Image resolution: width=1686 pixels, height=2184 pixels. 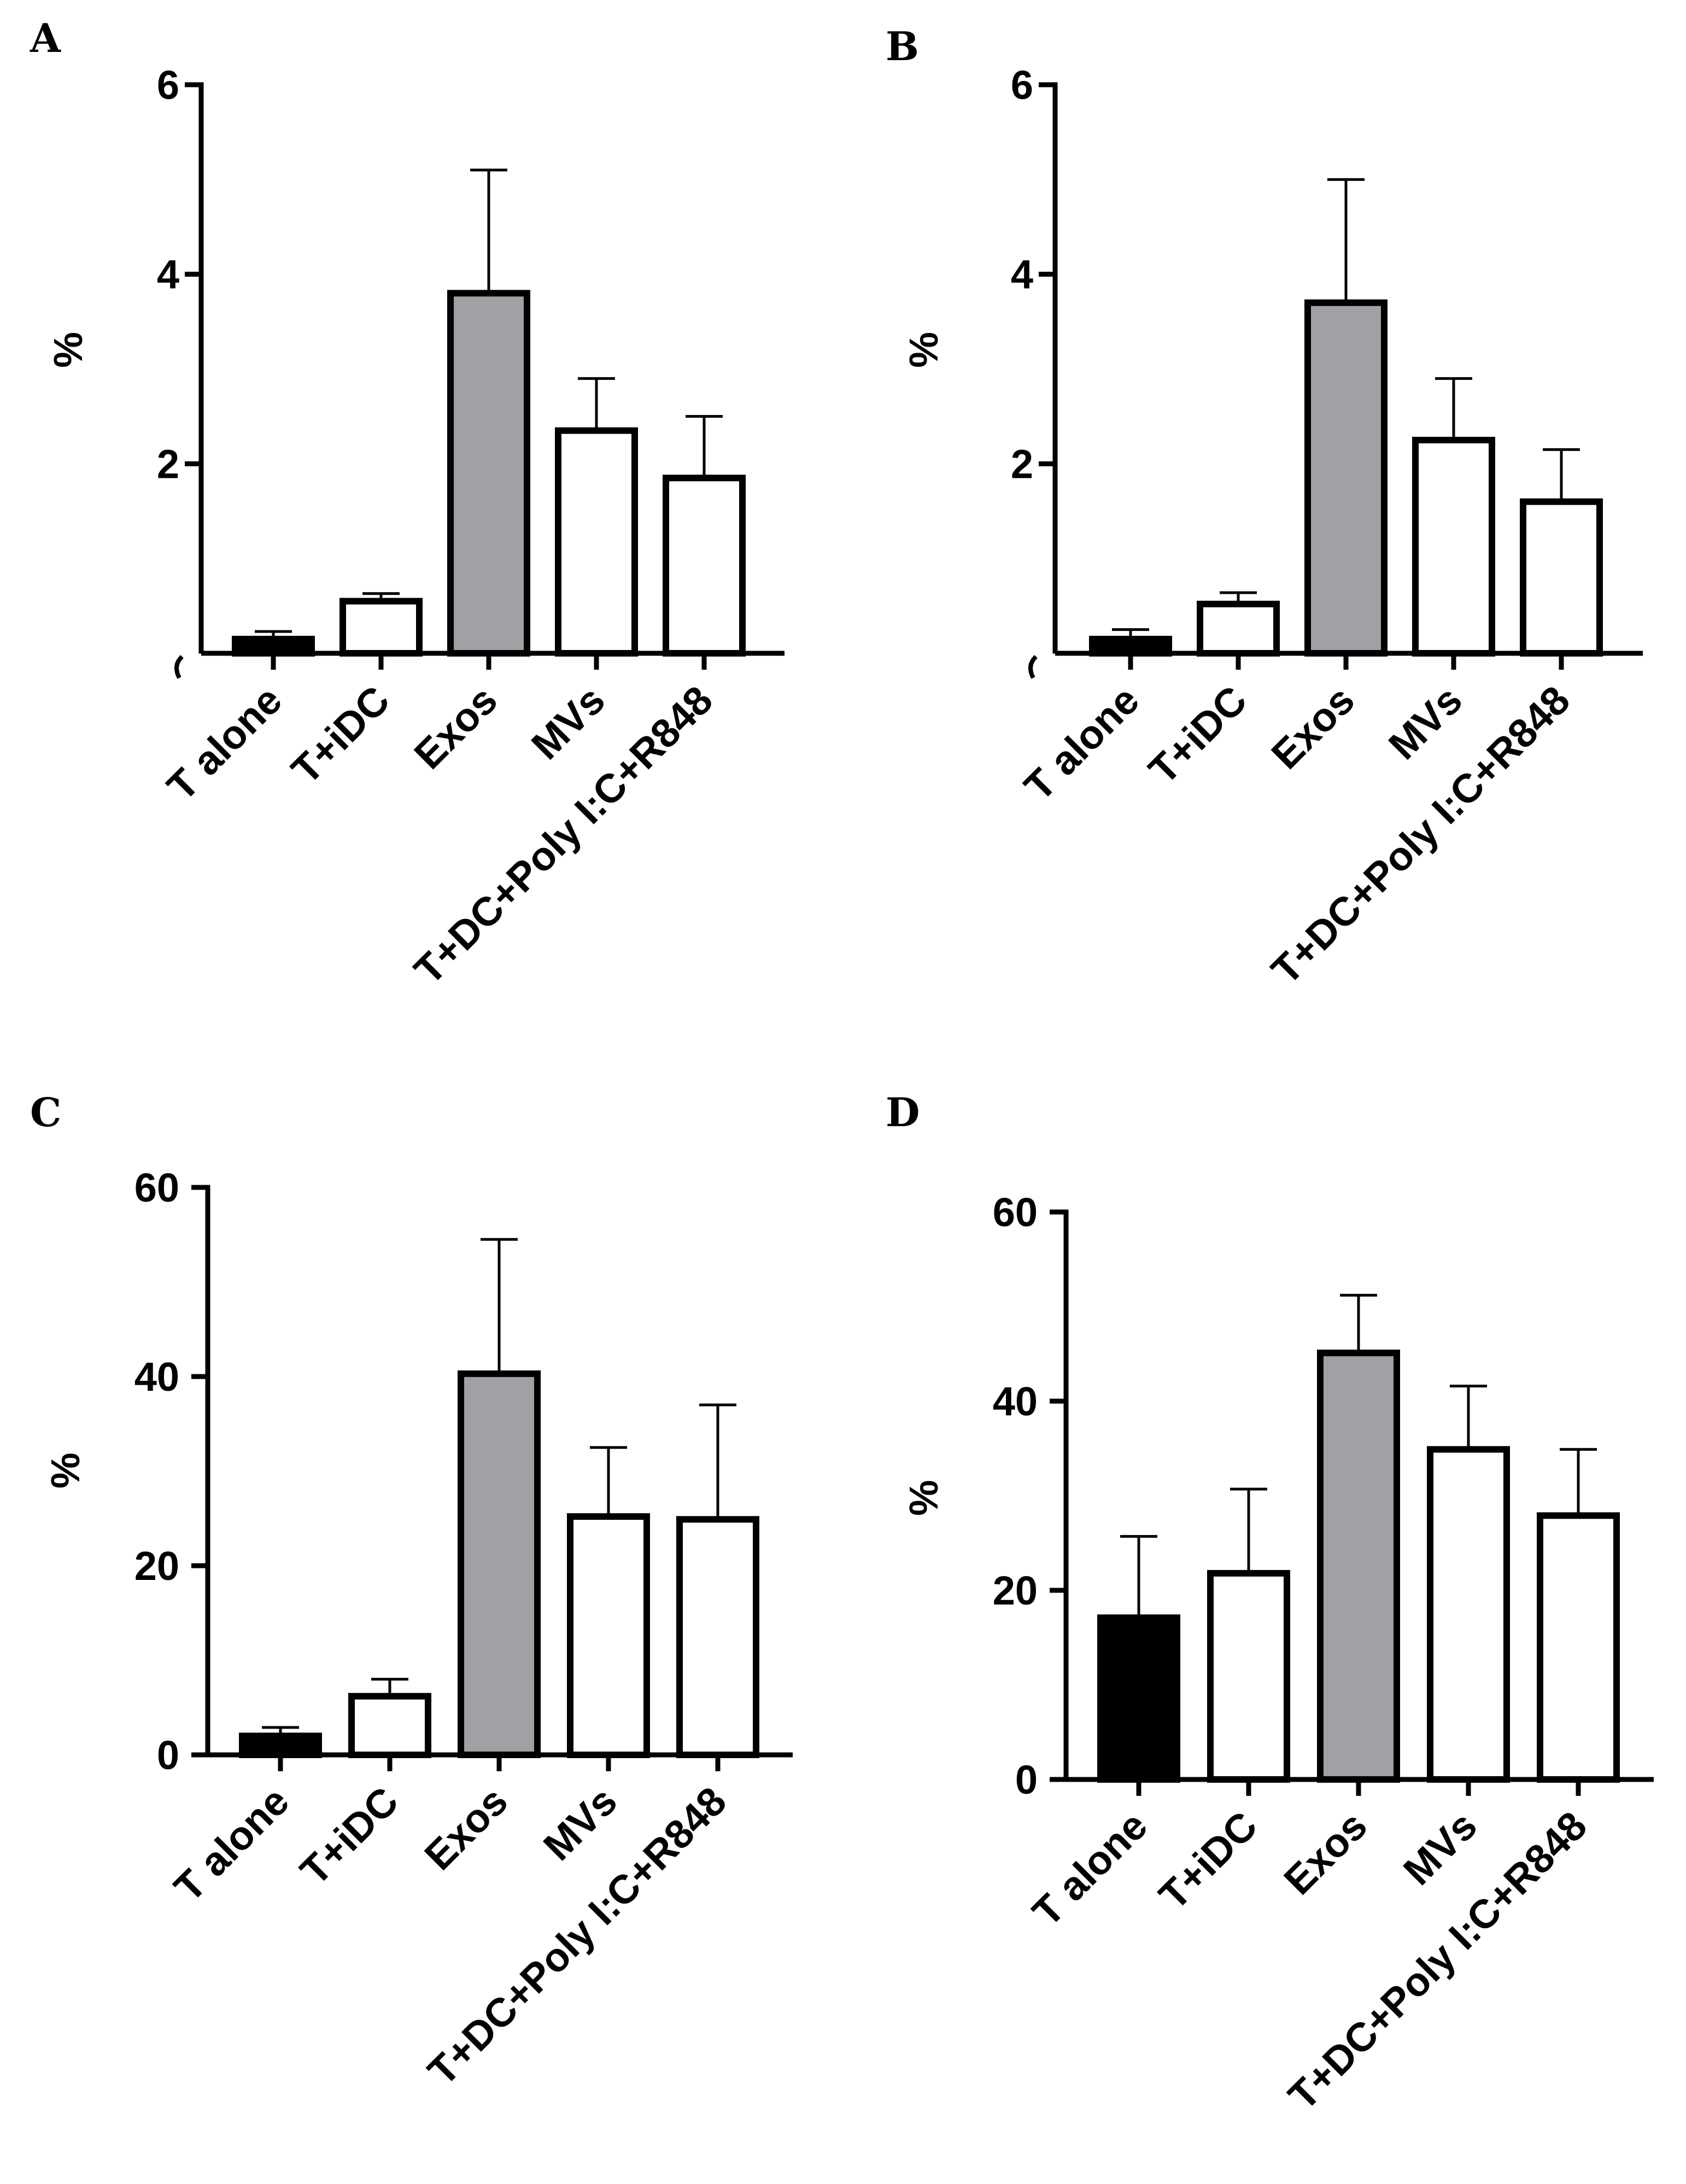 I want to click on panel-letter: B, so click(x=902, y=46).